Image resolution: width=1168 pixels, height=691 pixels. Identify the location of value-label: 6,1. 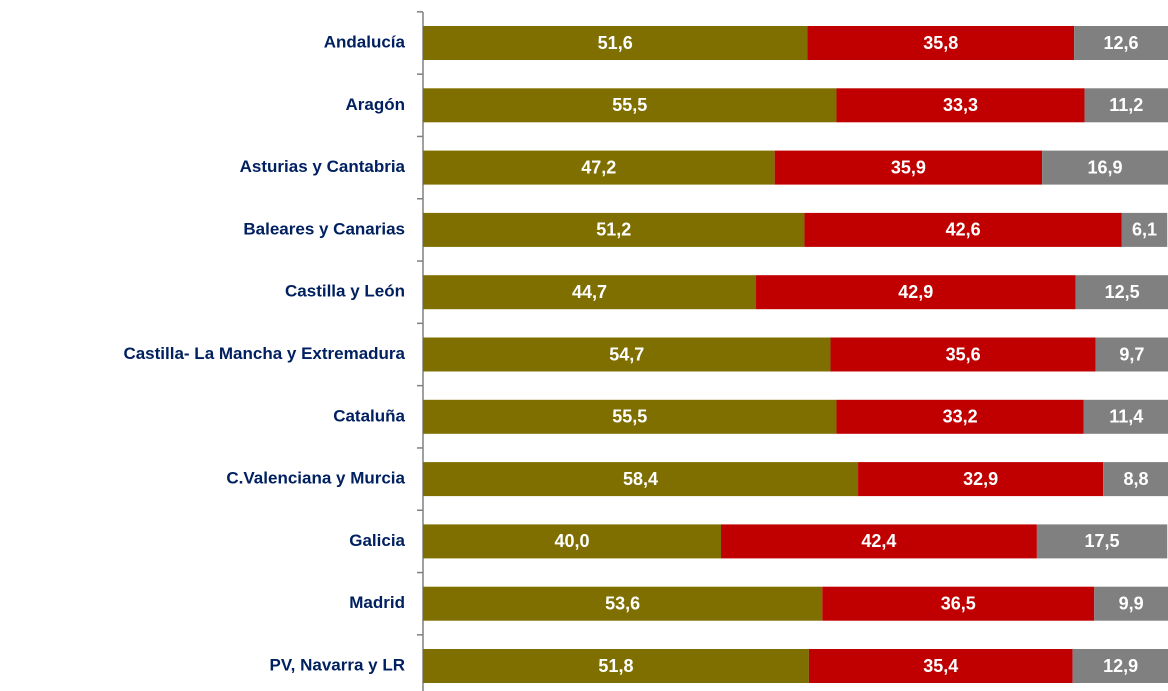
(1144, 230).